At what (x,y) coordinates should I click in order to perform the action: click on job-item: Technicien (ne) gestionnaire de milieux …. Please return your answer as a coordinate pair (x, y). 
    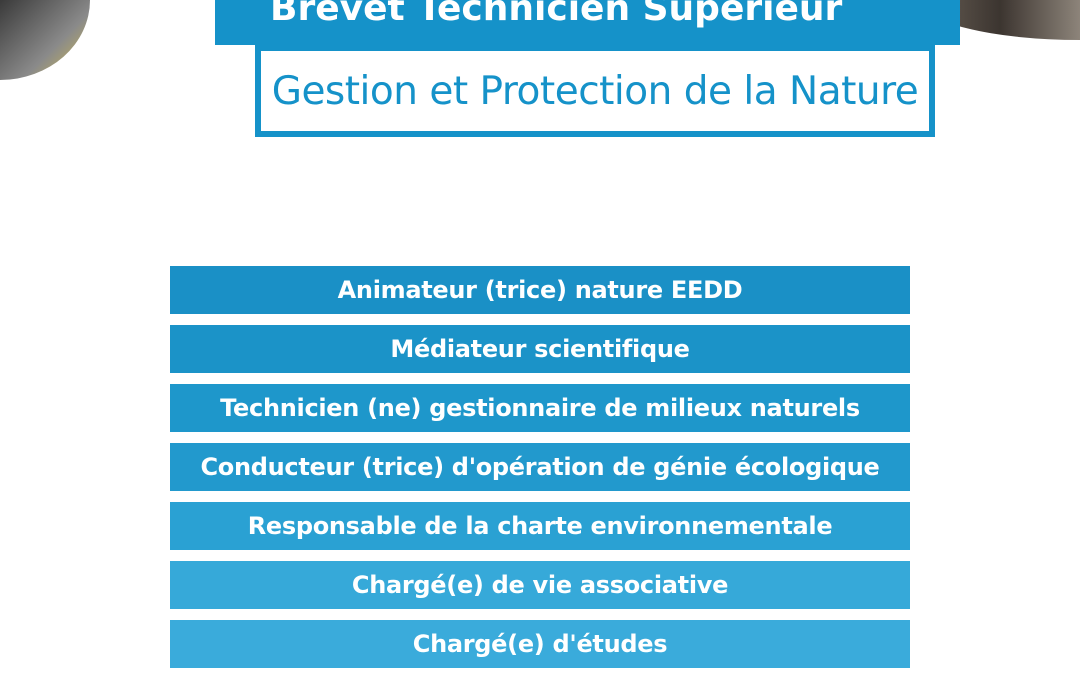
    Looking at the image, I should click on (540, 408).